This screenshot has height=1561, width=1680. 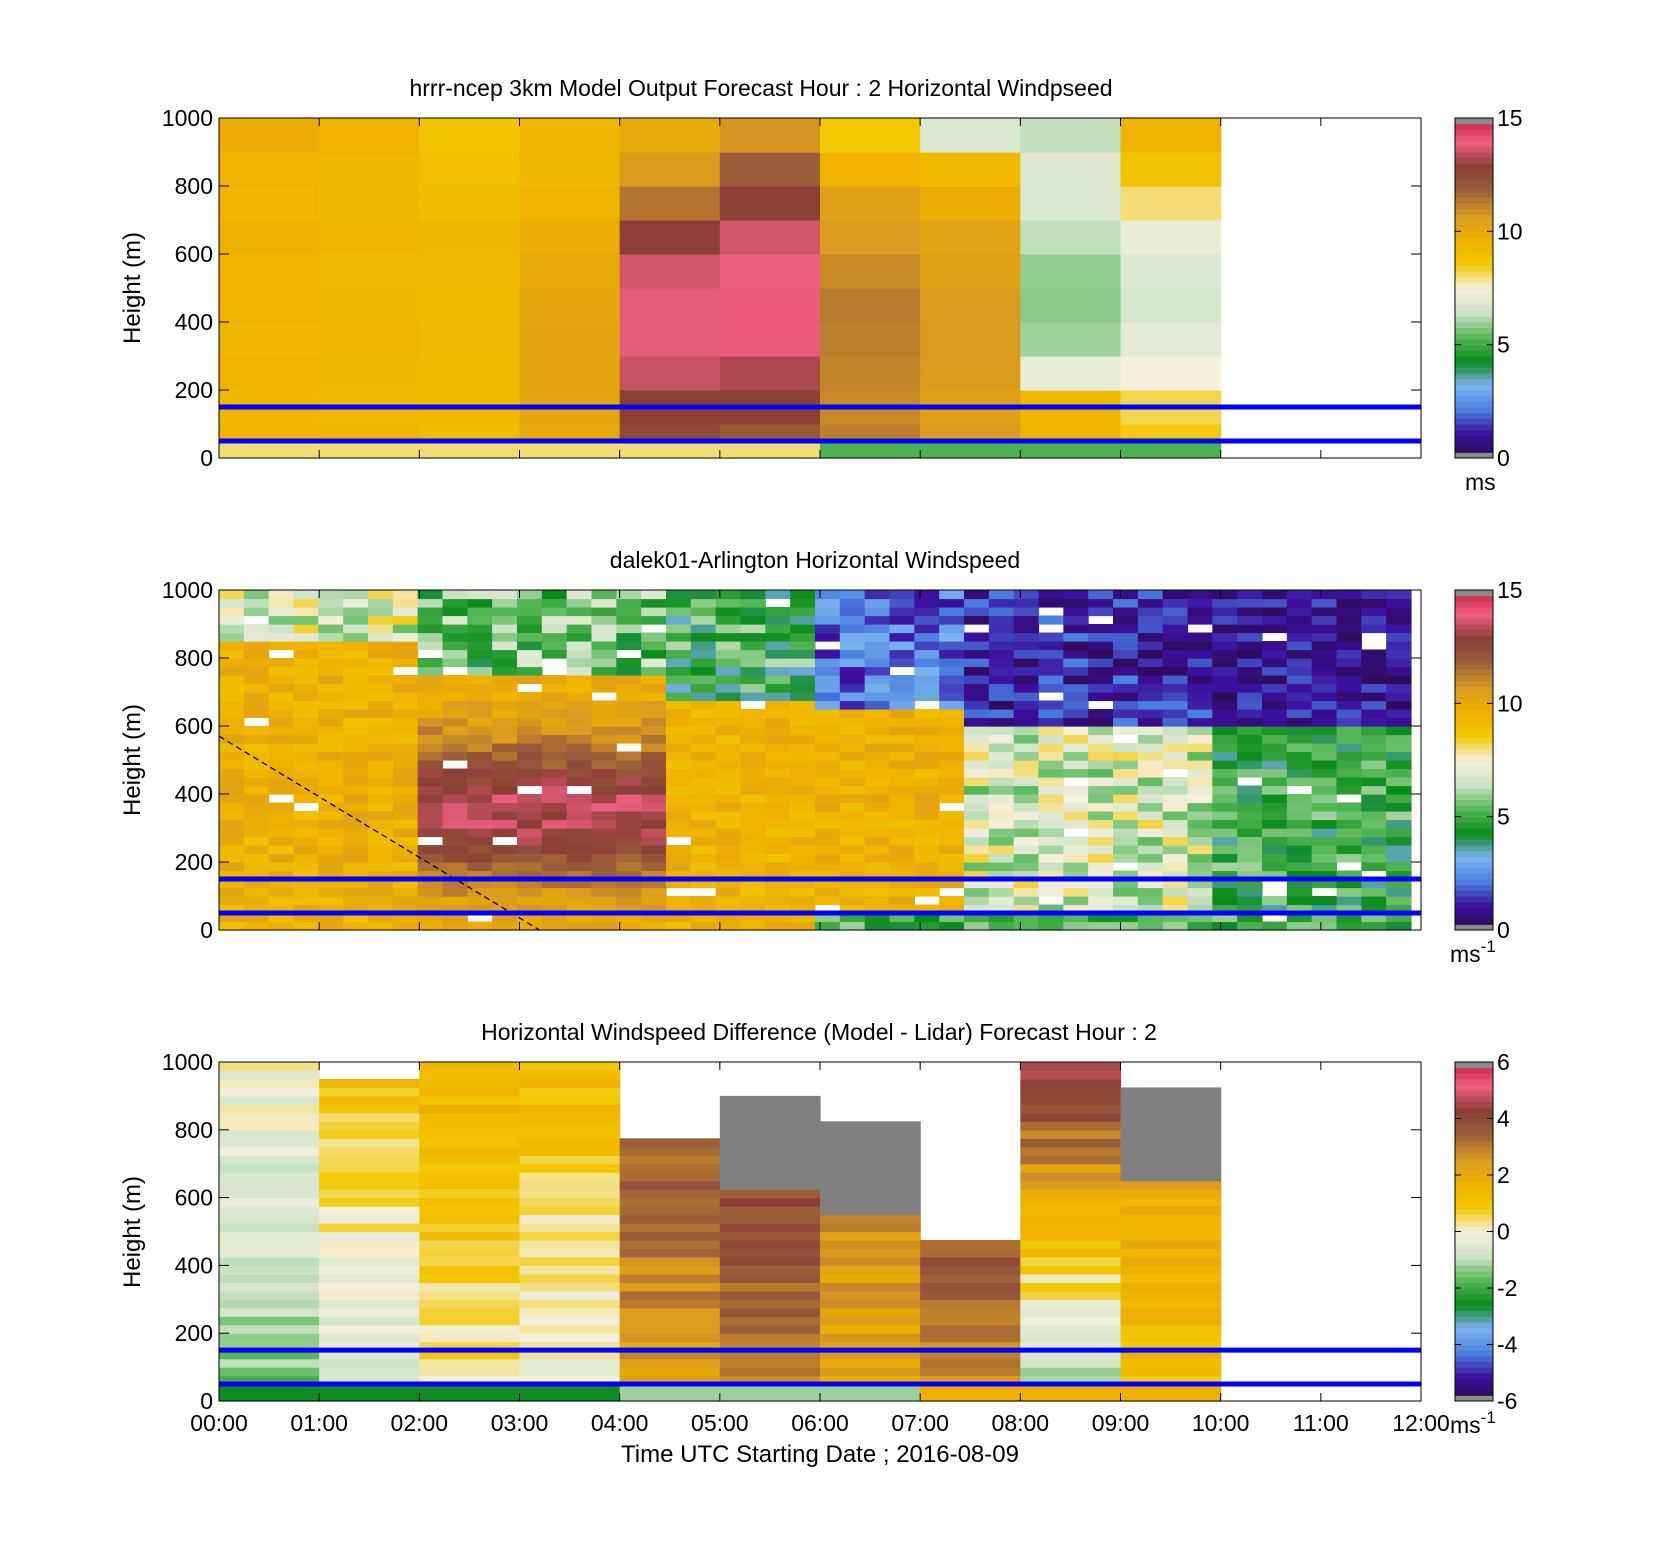 What do you see at coordinates (1021, 1423) in the screenshot?
I see `x-tick-label: 08:00` at bounding box center [1021, 1423].